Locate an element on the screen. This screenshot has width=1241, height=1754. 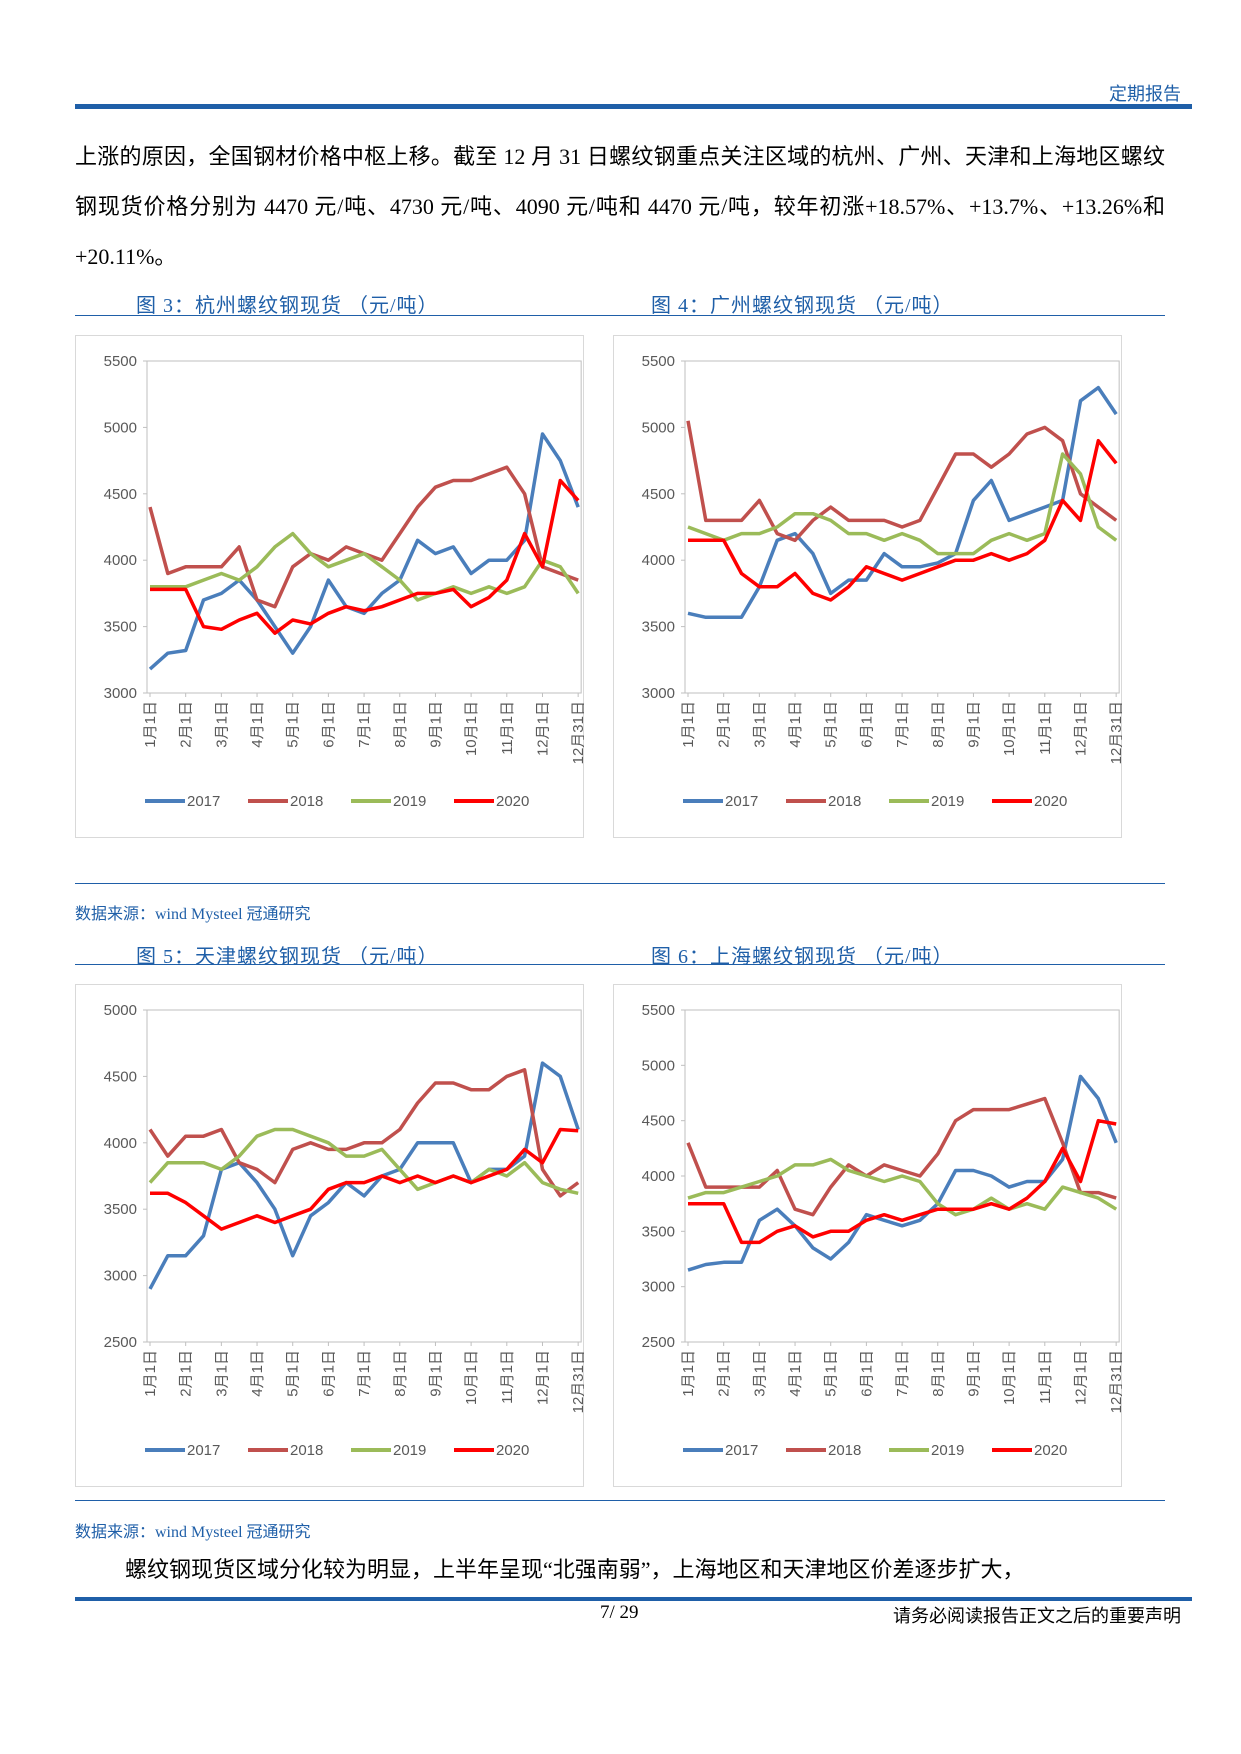
figure-caption: 图 3：杭州螺纹钢现货 （元/吨） is located at coordinates (287, 306).